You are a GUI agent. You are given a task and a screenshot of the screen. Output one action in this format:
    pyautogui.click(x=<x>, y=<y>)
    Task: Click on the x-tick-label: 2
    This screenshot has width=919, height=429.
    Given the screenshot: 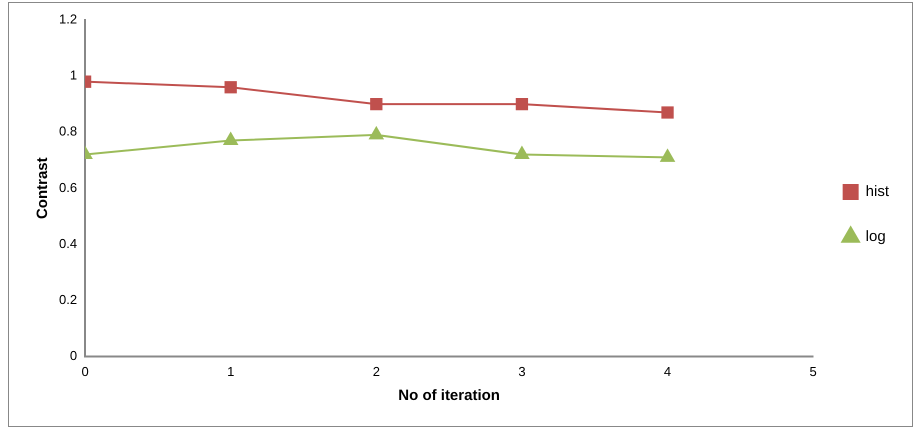 What is the action you would take?
    pyautogui.click(x=376, y=371)
    